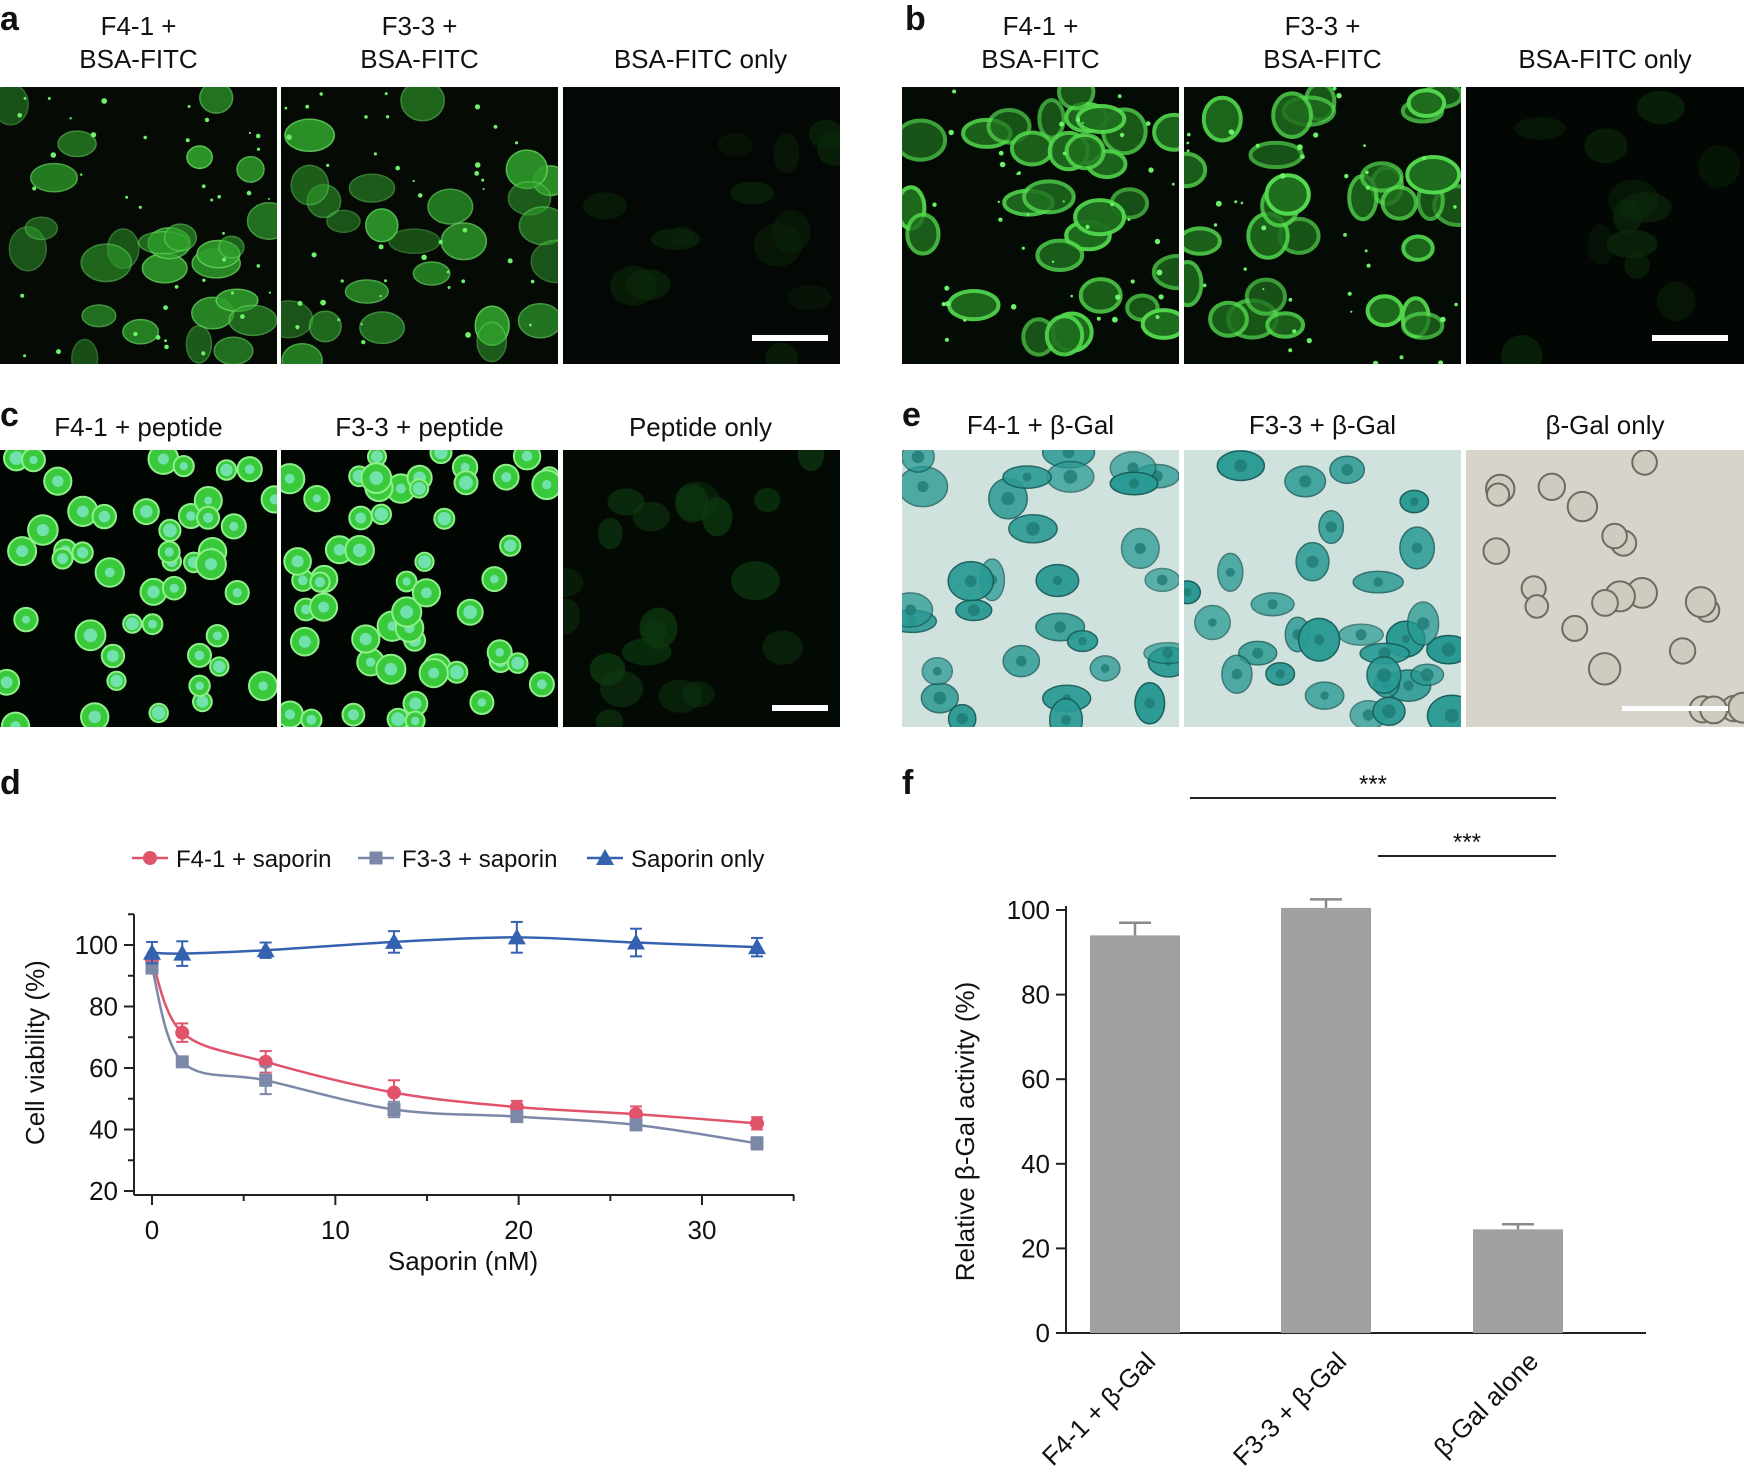 The width and height of the screenshot is (1744, 1474). Describe the element at coordinates (1322, 588) in the screenshot. I see `micrograph-e-f33` at that location.